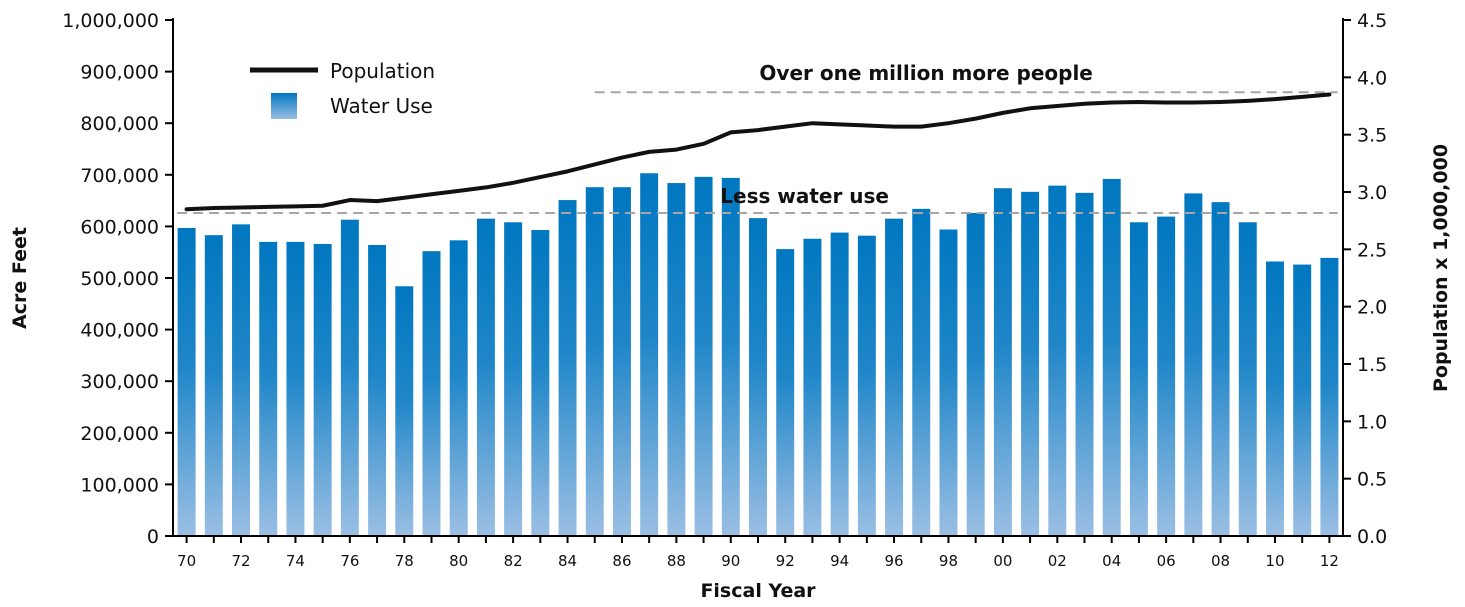 This screenshot has height=607, width=1465. Describe the element at coordinates (119, 382) in the screenshot. I see `left-tick-label: 300,000` at that location.